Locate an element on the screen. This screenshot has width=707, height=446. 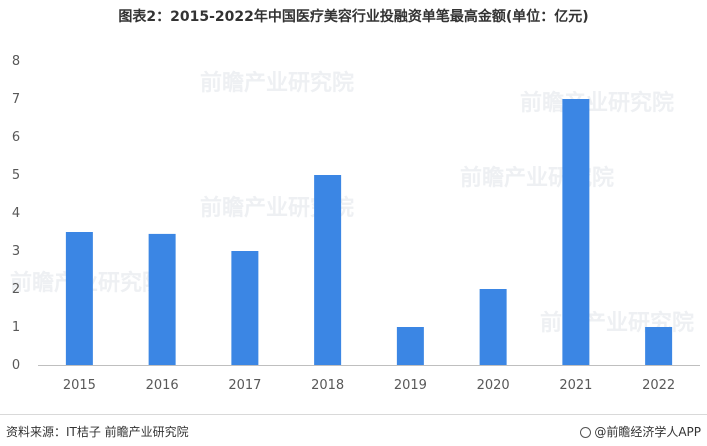
y-tick-label: 2 is located at coordinates (16, 289).